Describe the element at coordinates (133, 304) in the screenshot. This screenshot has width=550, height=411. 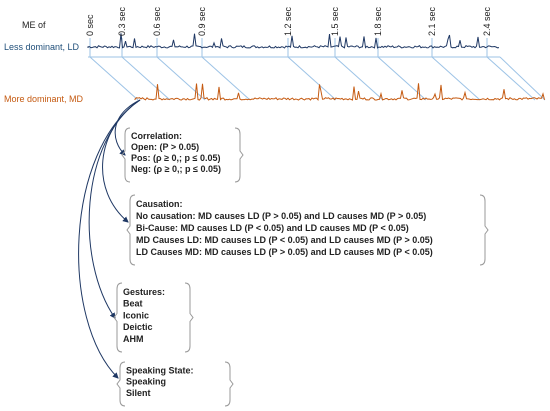
I see `box-line: Beat` at that location.